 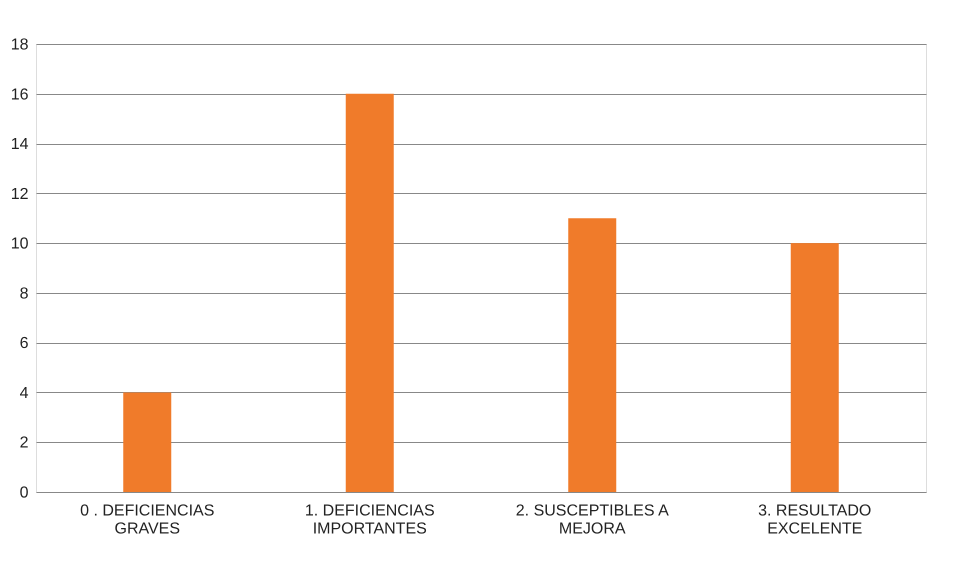 I want to click on y-tick-label: 18, so click(x=19, y=45).